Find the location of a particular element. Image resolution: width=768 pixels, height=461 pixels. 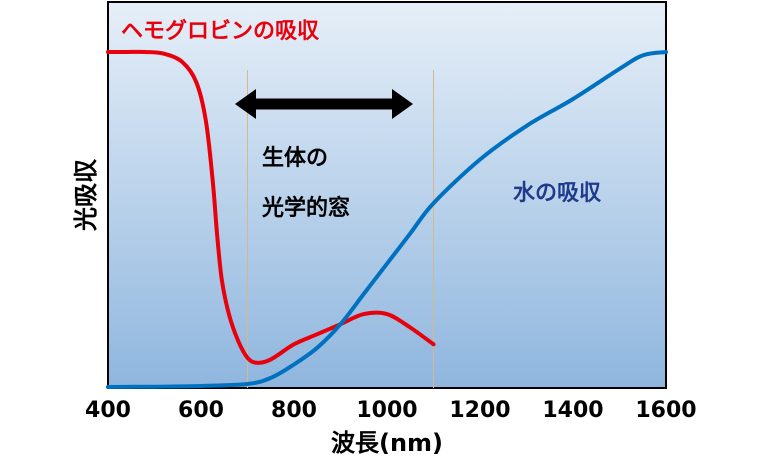

window-arrow-head-right is located at coordinates (402, 104).